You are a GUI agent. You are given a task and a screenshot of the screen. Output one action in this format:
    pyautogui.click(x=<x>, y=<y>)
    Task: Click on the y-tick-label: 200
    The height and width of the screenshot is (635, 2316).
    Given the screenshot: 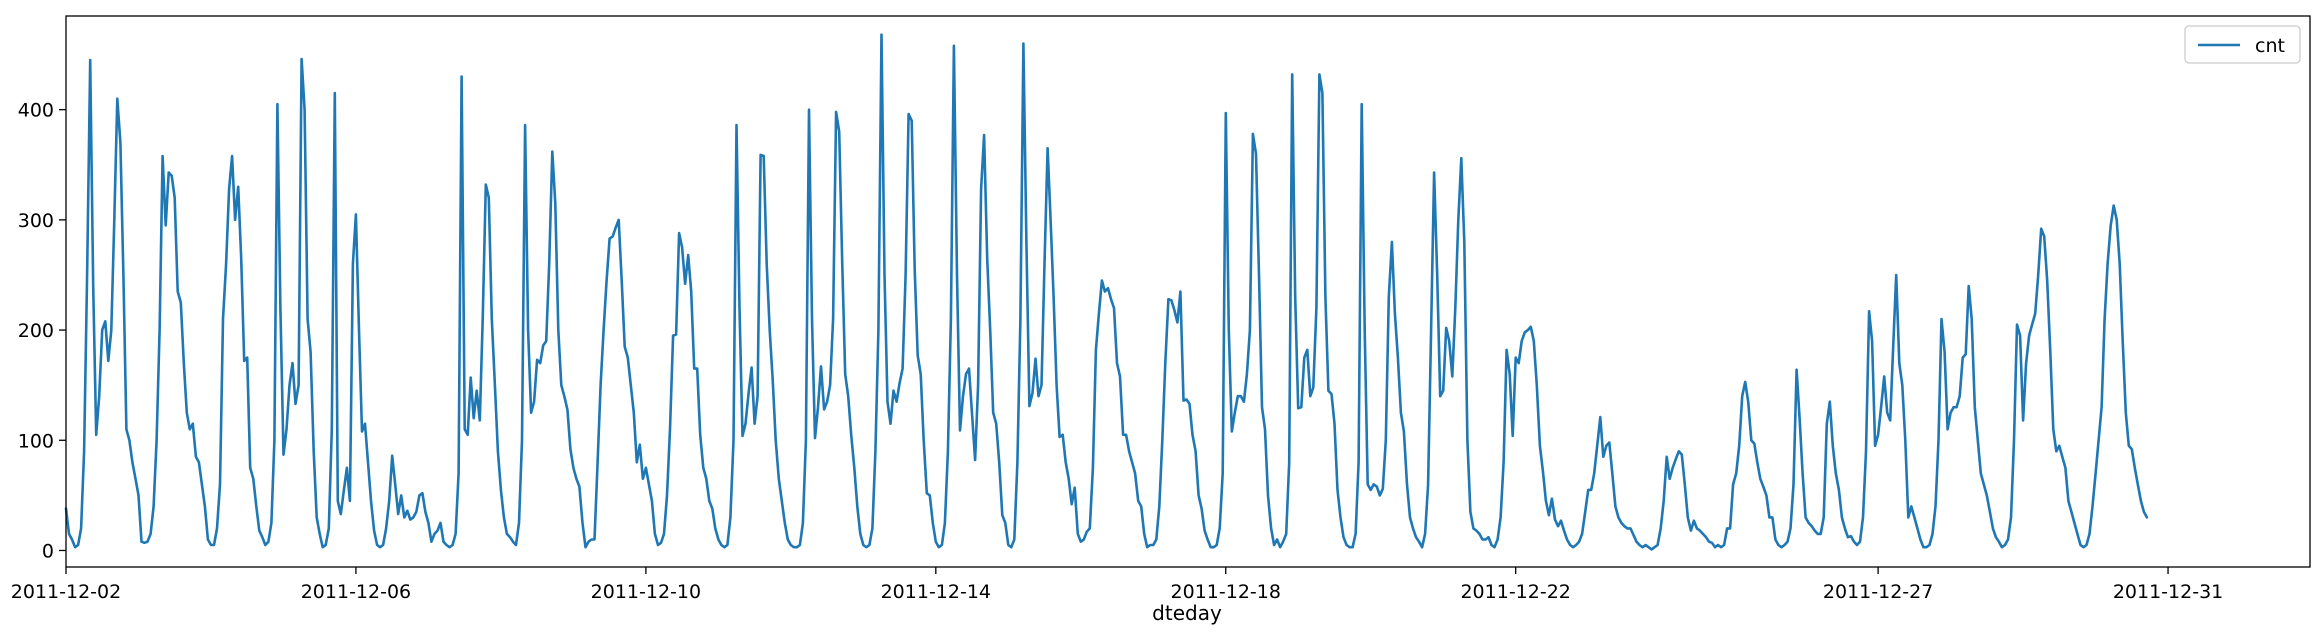 What is the action you would take?
    pyautogui.click(x=36, y=331)
    